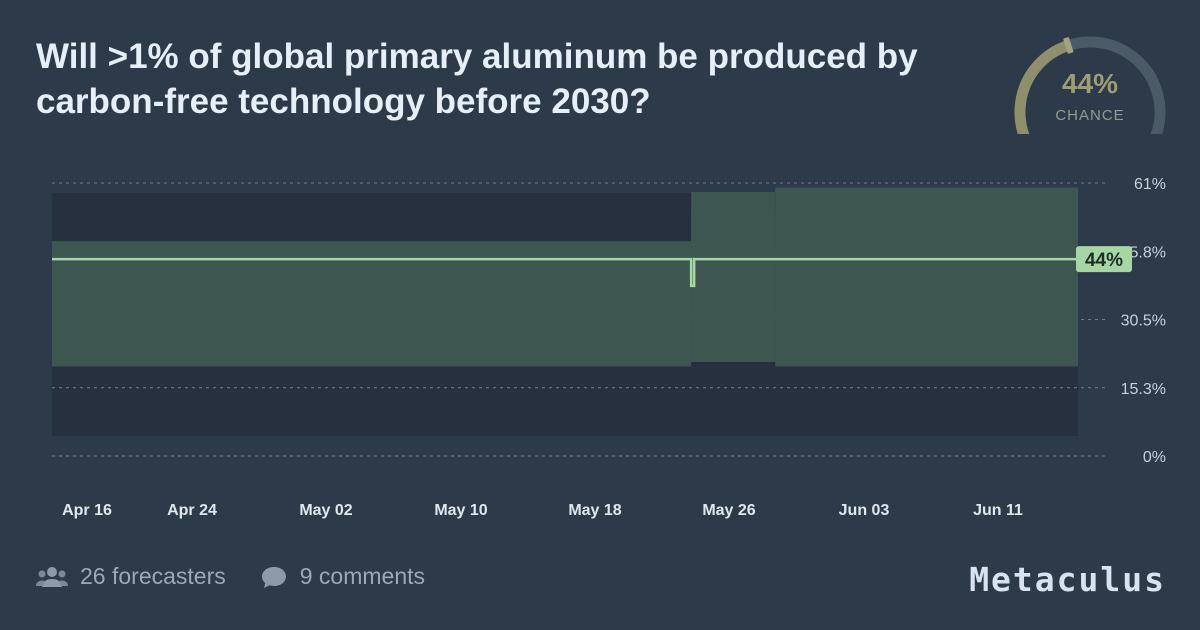  I want to click on current-value-marker: 44%, so click(1104, 259).